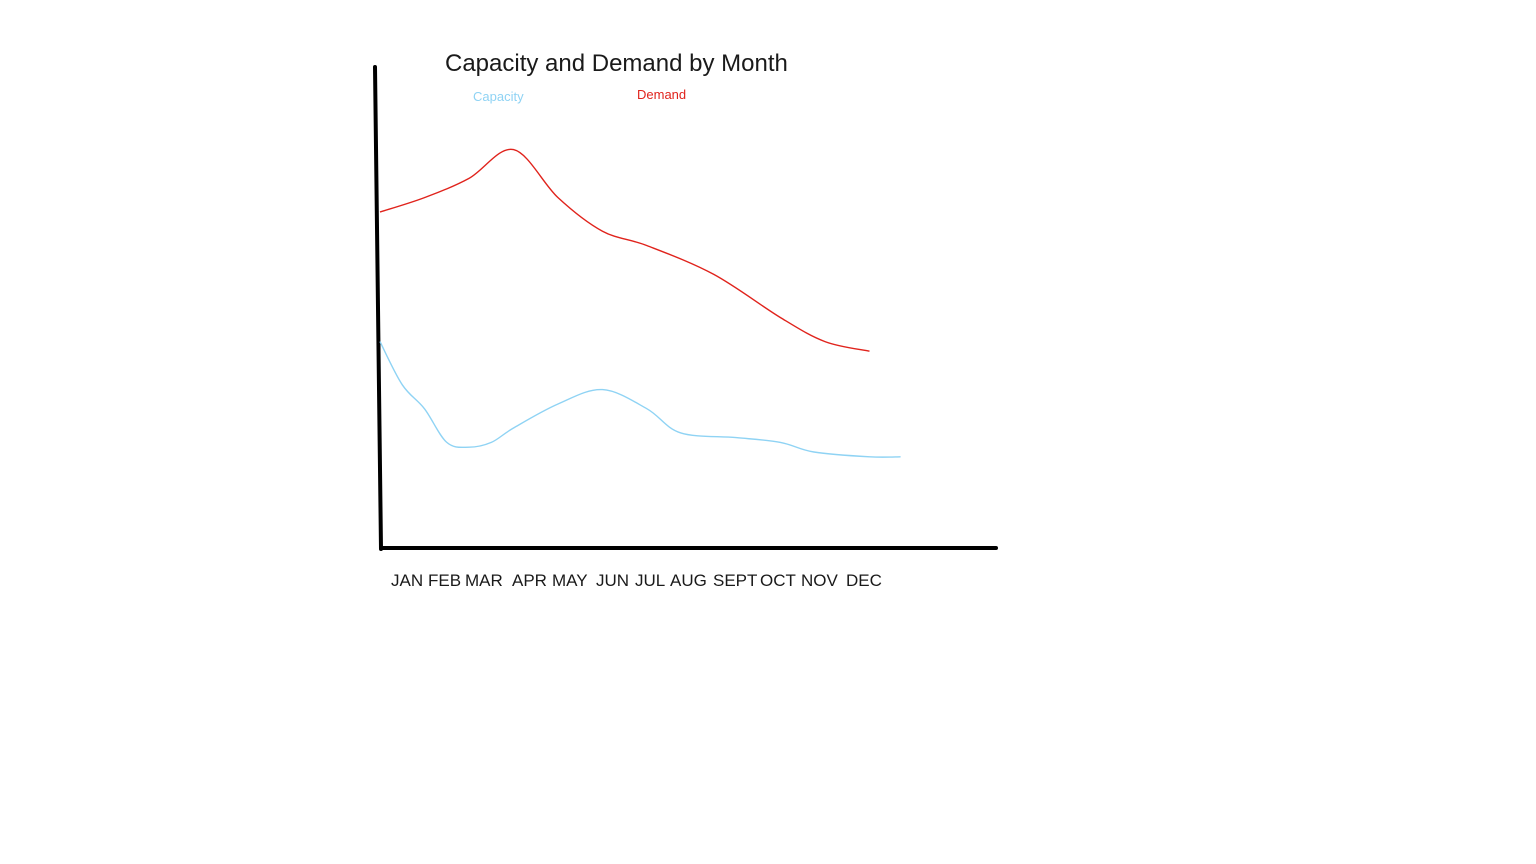 The image size is (1536, 864). What do you see at coordinates (624, 250) in the screenshot?
I see `series-line-demand` at bounding box center [624, 250].